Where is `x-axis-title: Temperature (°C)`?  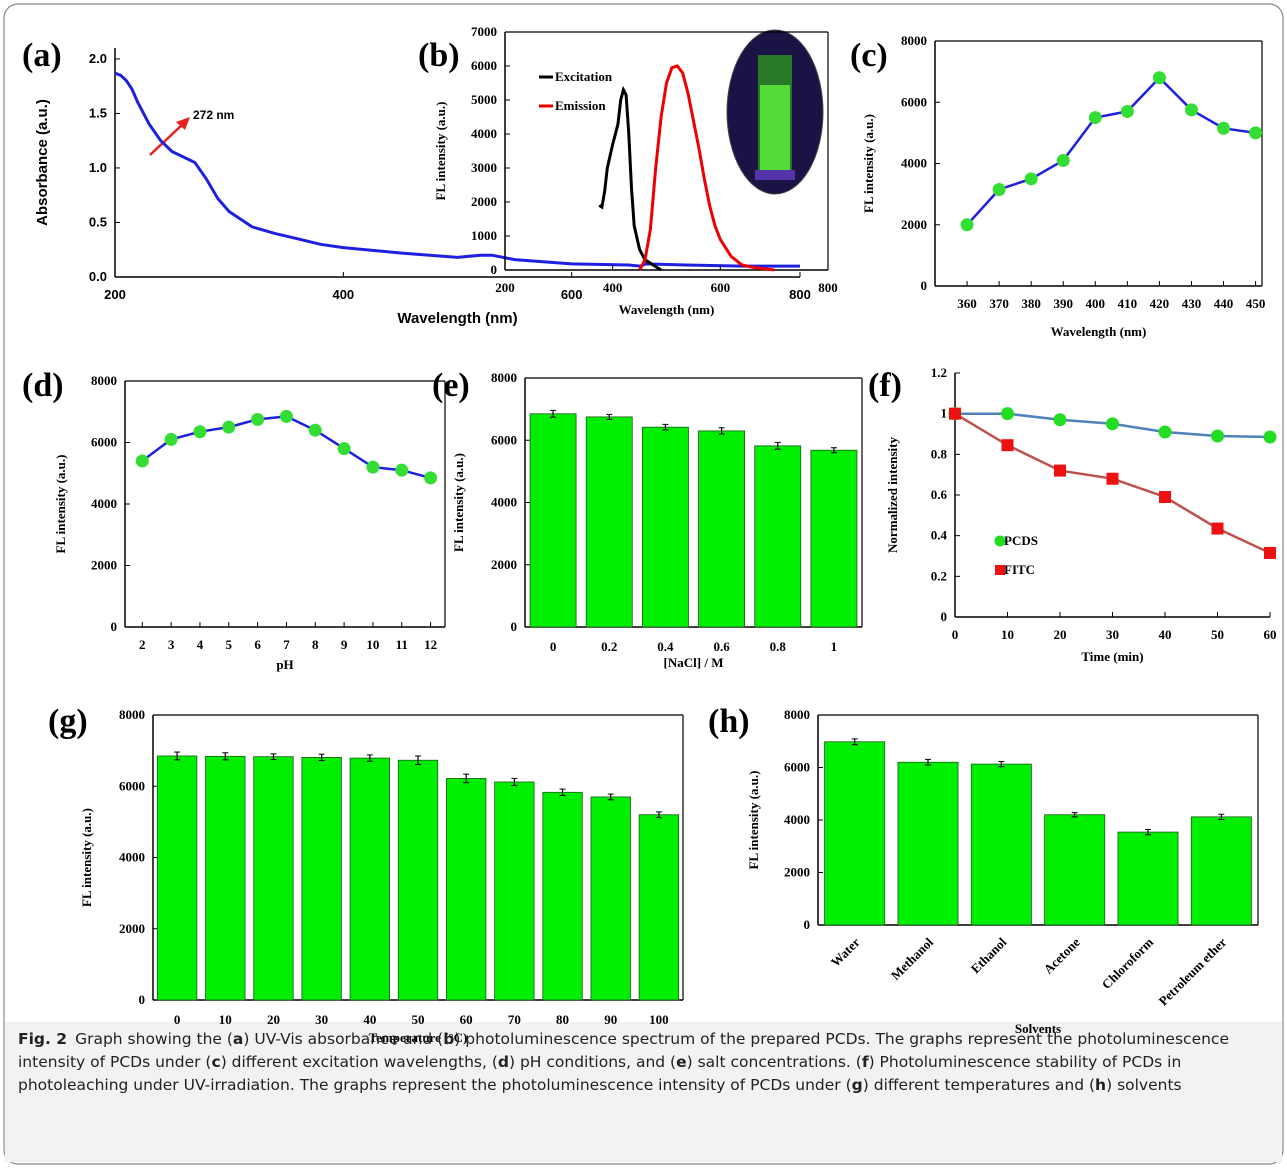 x-axis-title: Temperature (°C) is located at coordinates (418, 1037).